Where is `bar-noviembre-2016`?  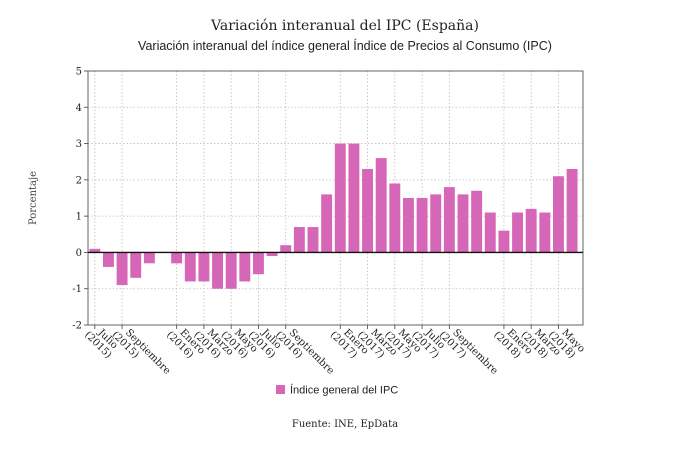
bar-noviembre-2016 is located at coordinates (313, 239).